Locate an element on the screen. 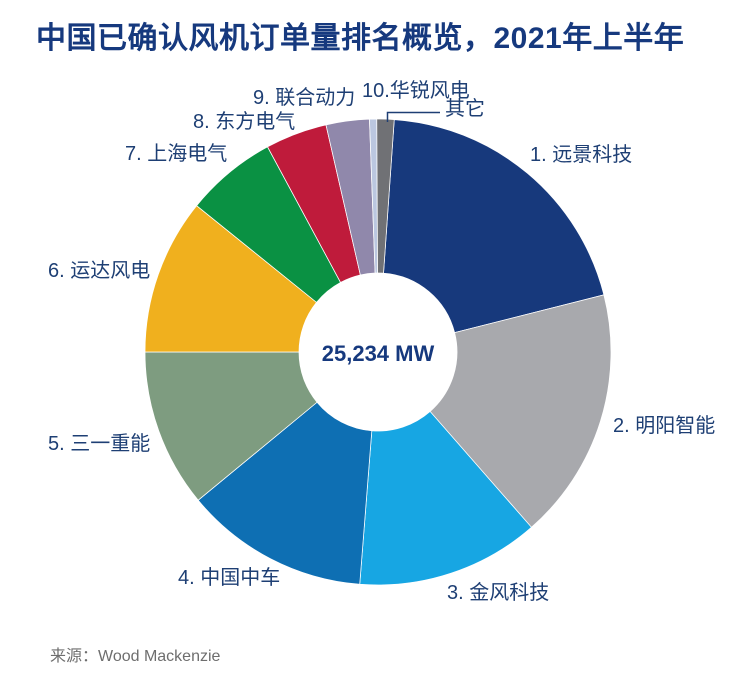  slice-label-mingyang: 2. 明阳智能 is located at coordinates (664, 426).